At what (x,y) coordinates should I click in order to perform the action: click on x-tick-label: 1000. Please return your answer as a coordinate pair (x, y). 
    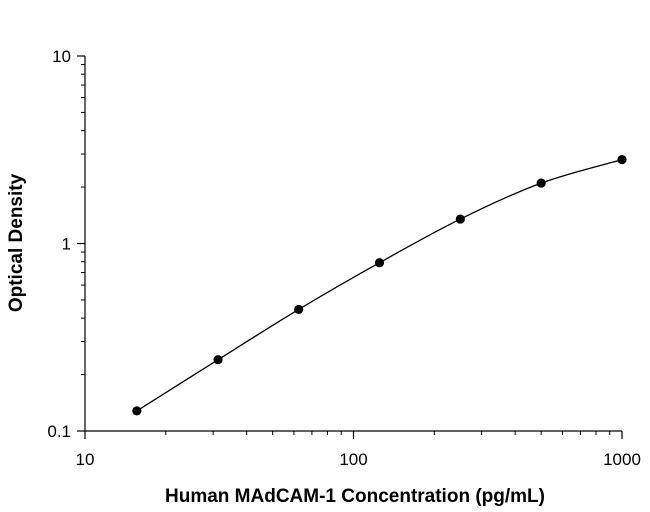
    Looking at the image, I should click on (622, 459).